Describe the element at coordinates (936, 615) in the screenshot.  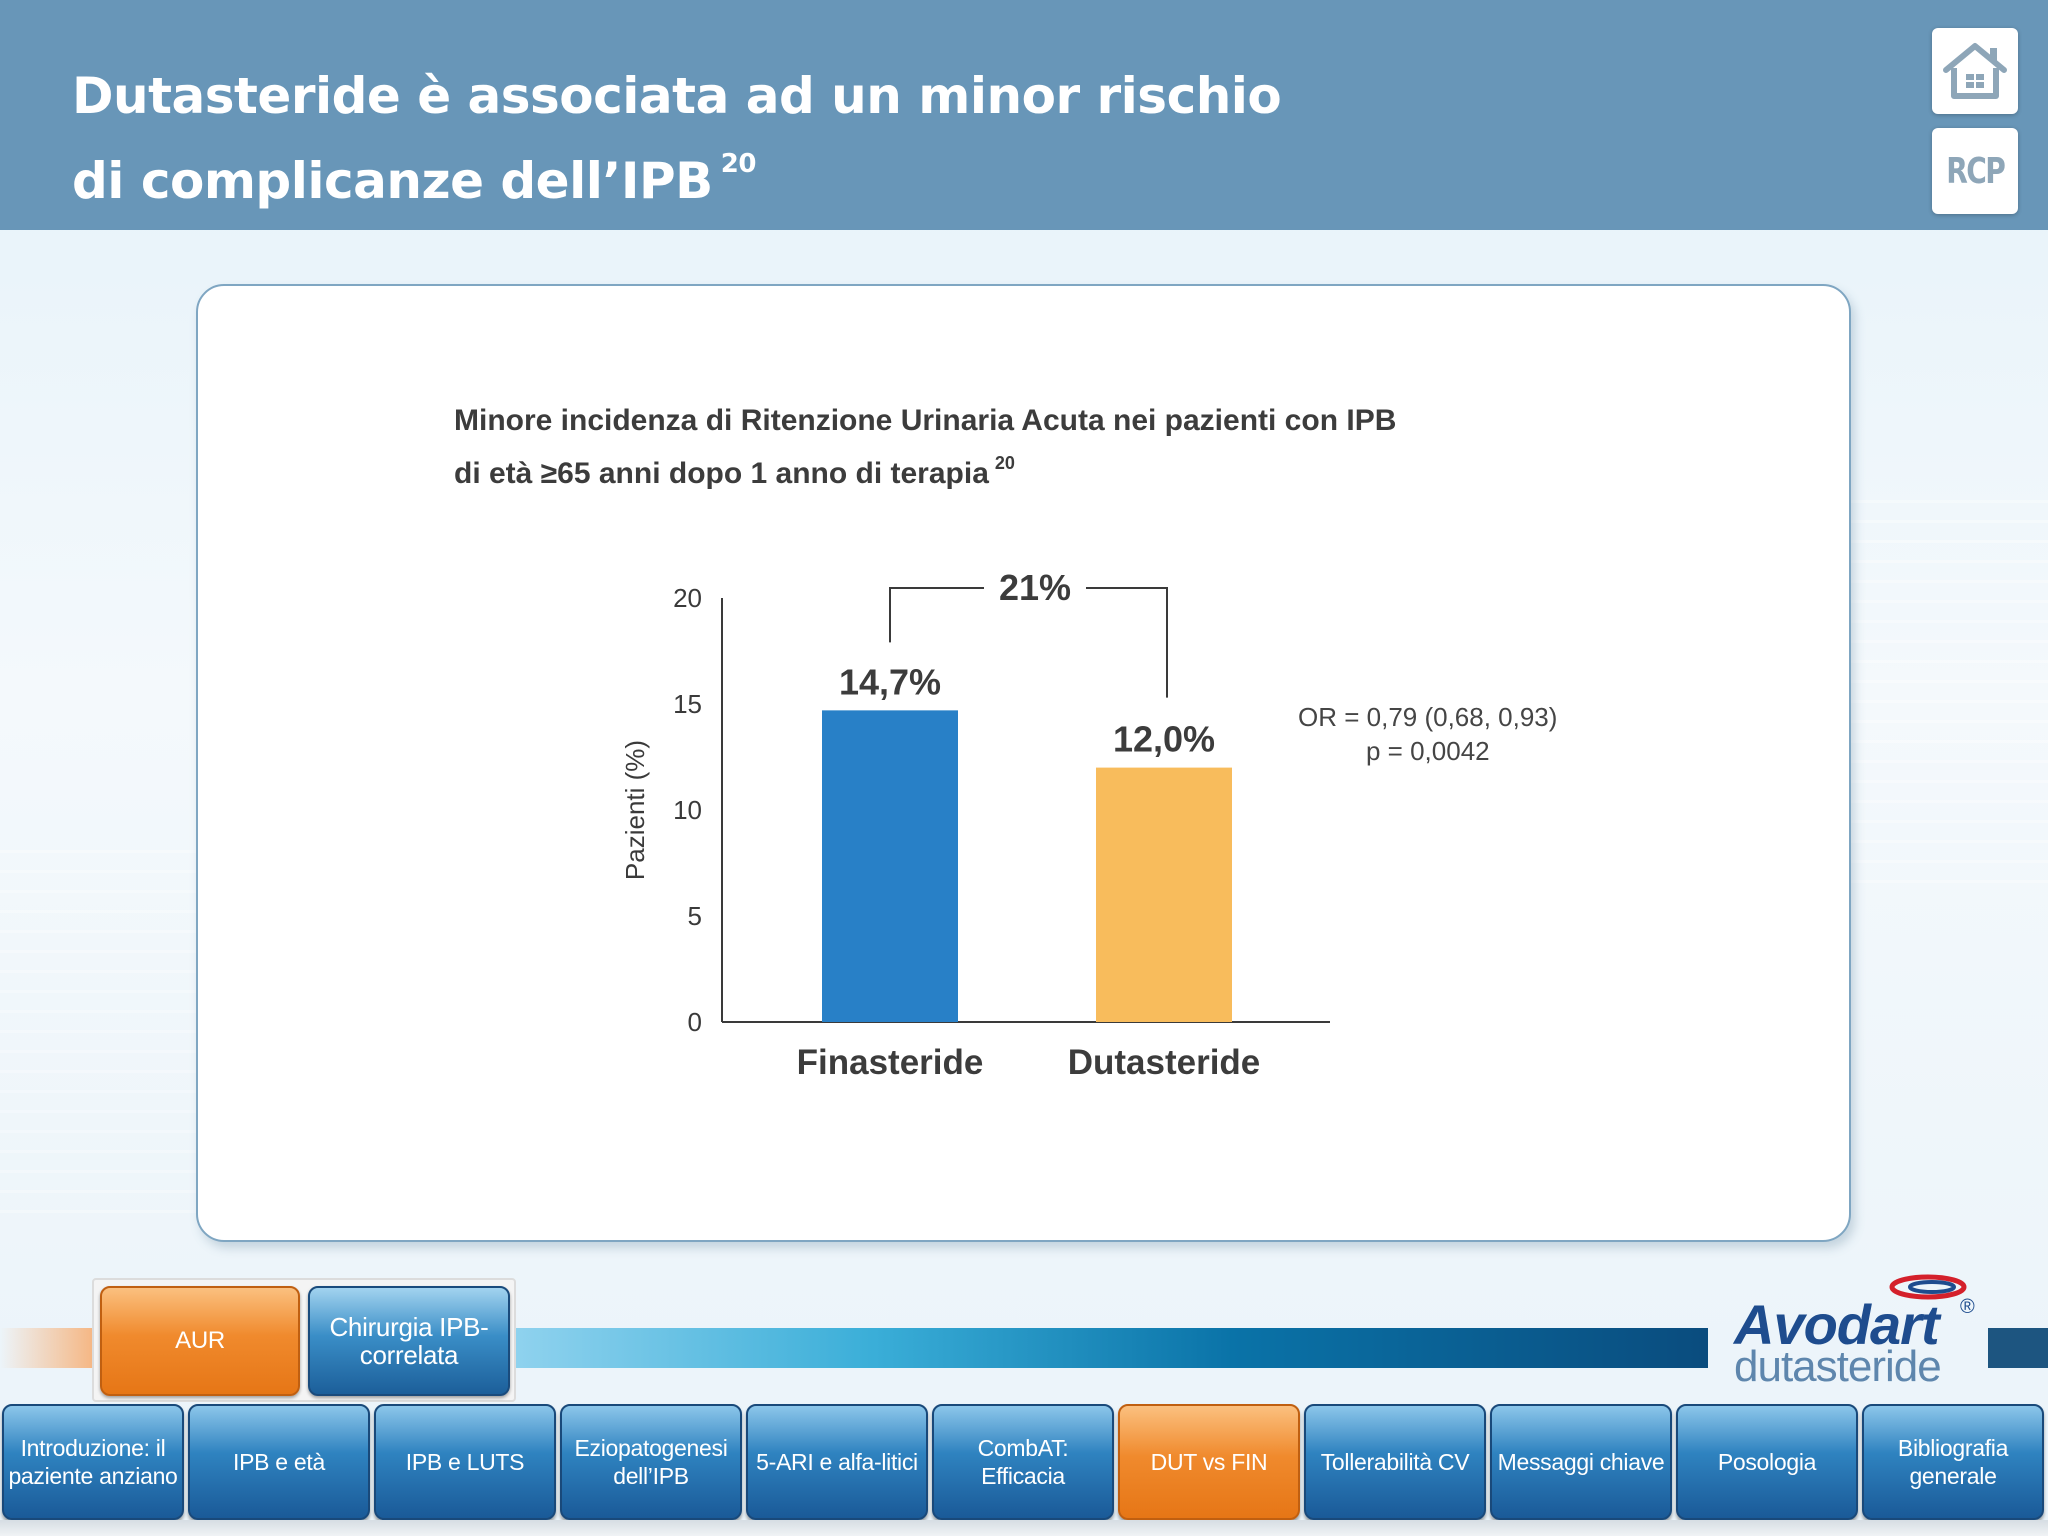
I see `comparison-bracket-left` at that location.